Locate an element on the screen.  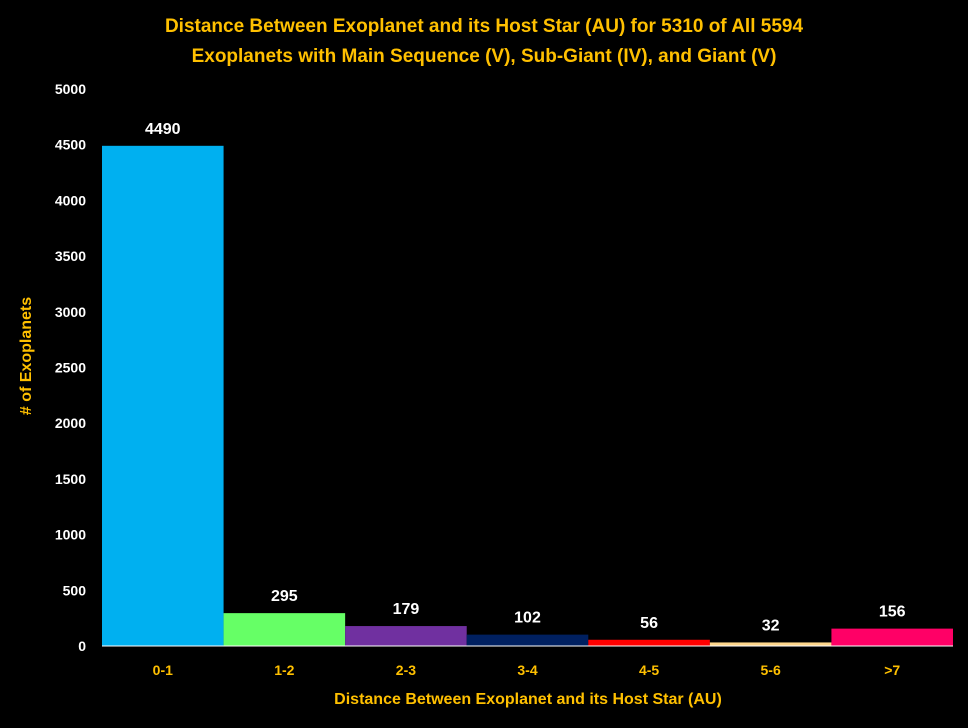
y-tick-label: 0 is located at coordinates (82, 646).